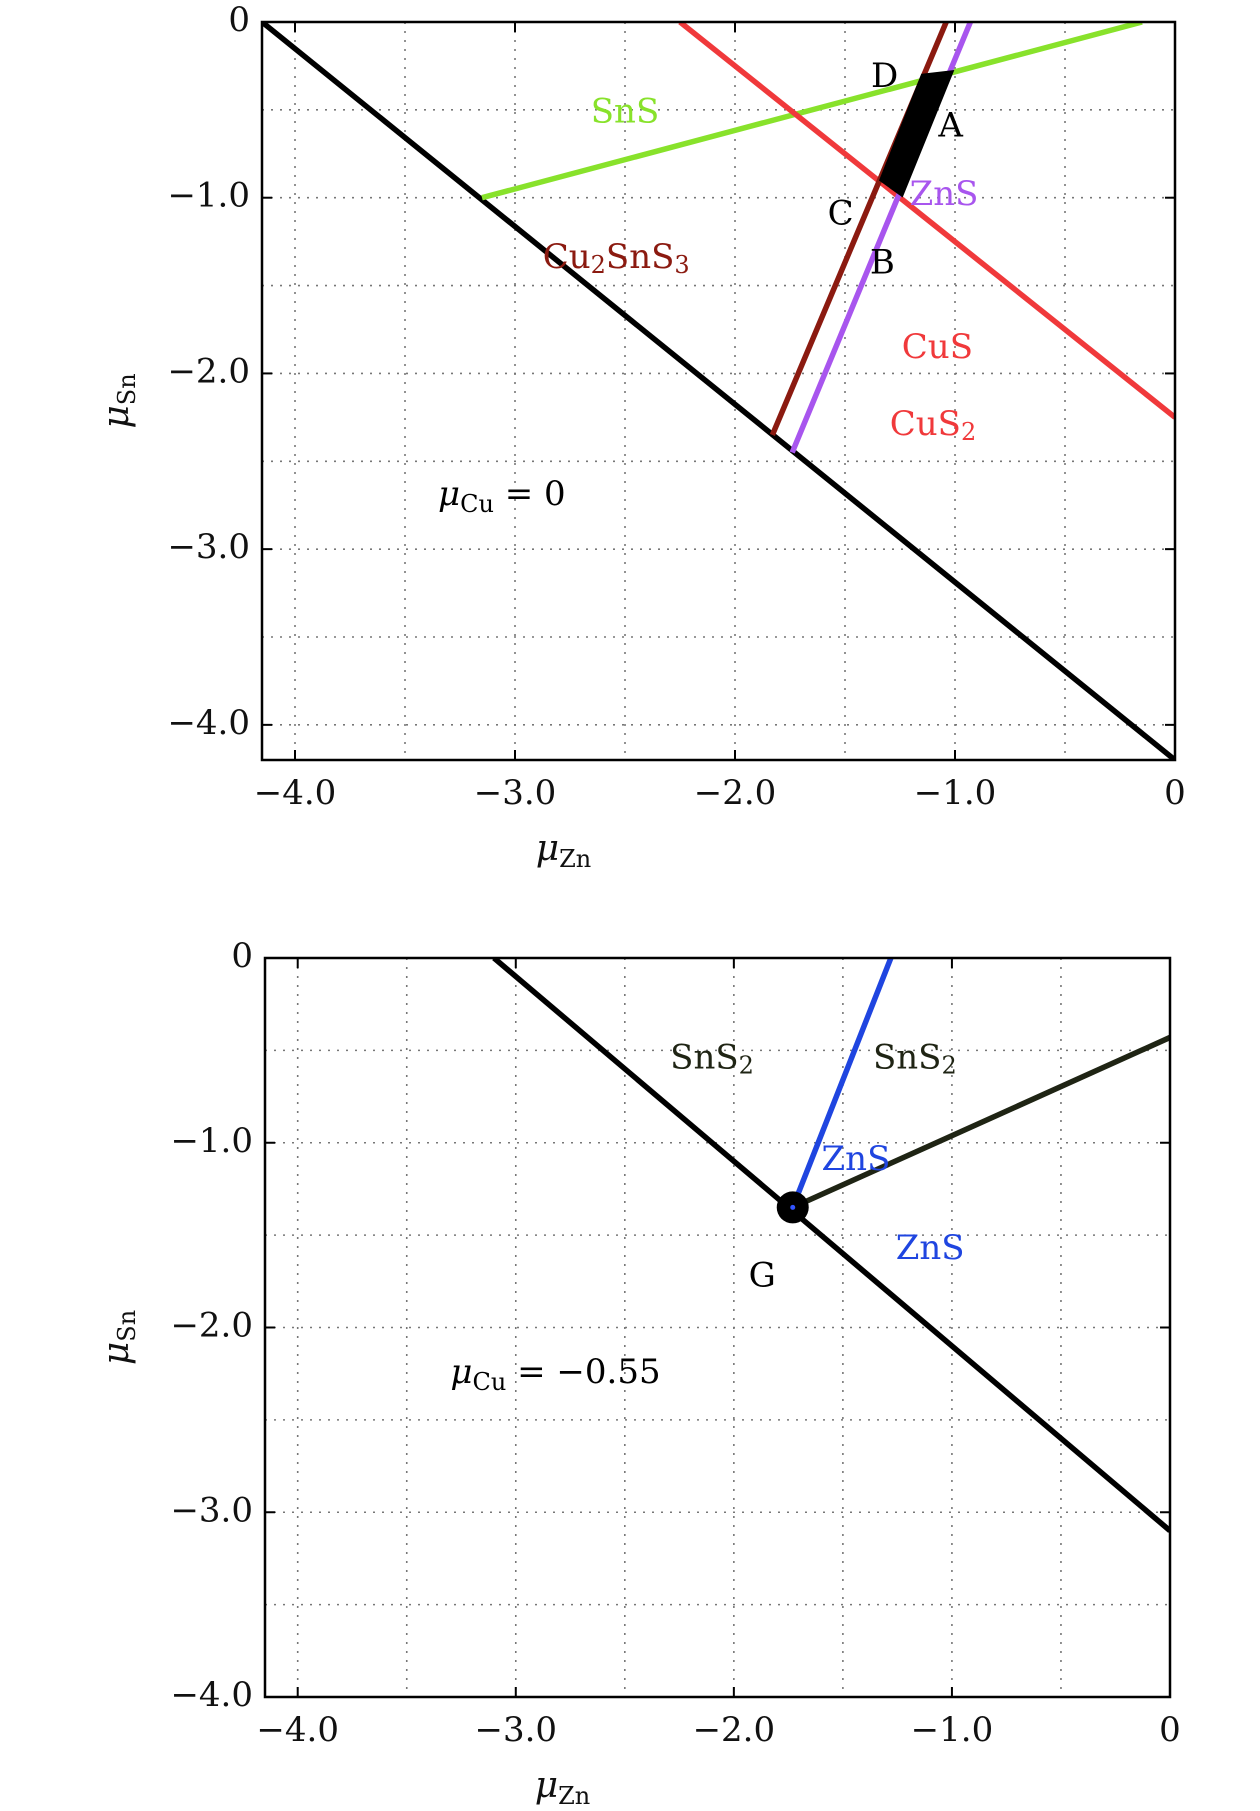 This screenshot has width=1260, height=1811. What do you see at coordinates (812, 111) in the screenshot?
I see `series-line-sns` at bounding box center [812, 111].